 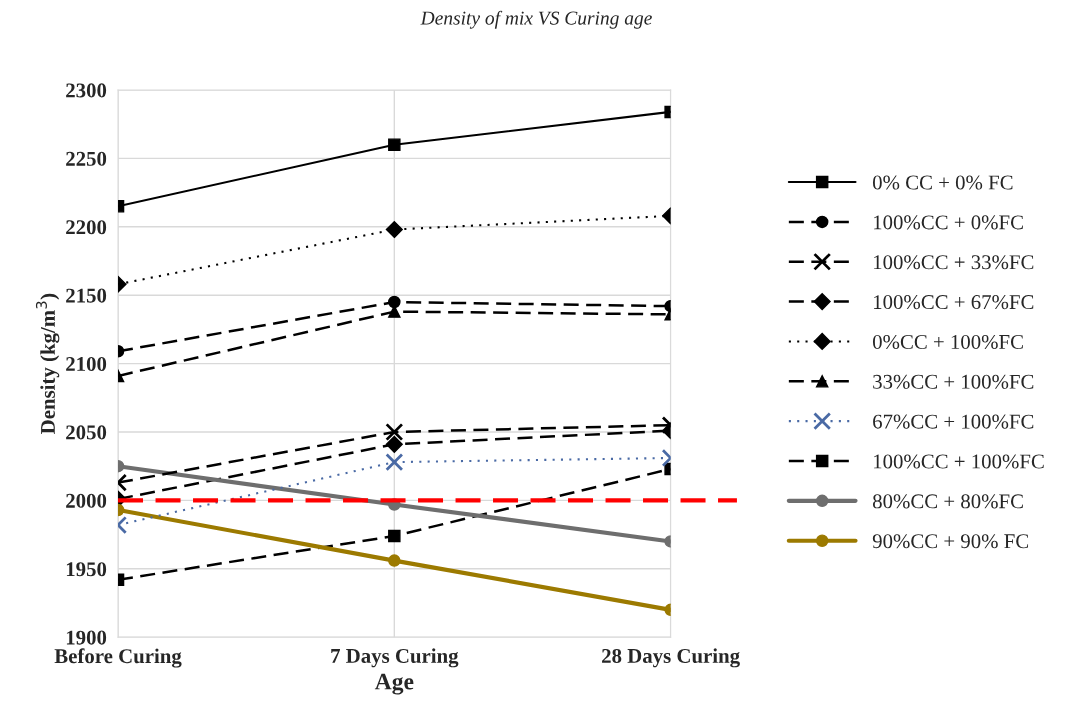 What do you see at coordinates (86, 364) in the screenshot?
I see `y-tick-label: 2100` at bounding box center [86, 364].